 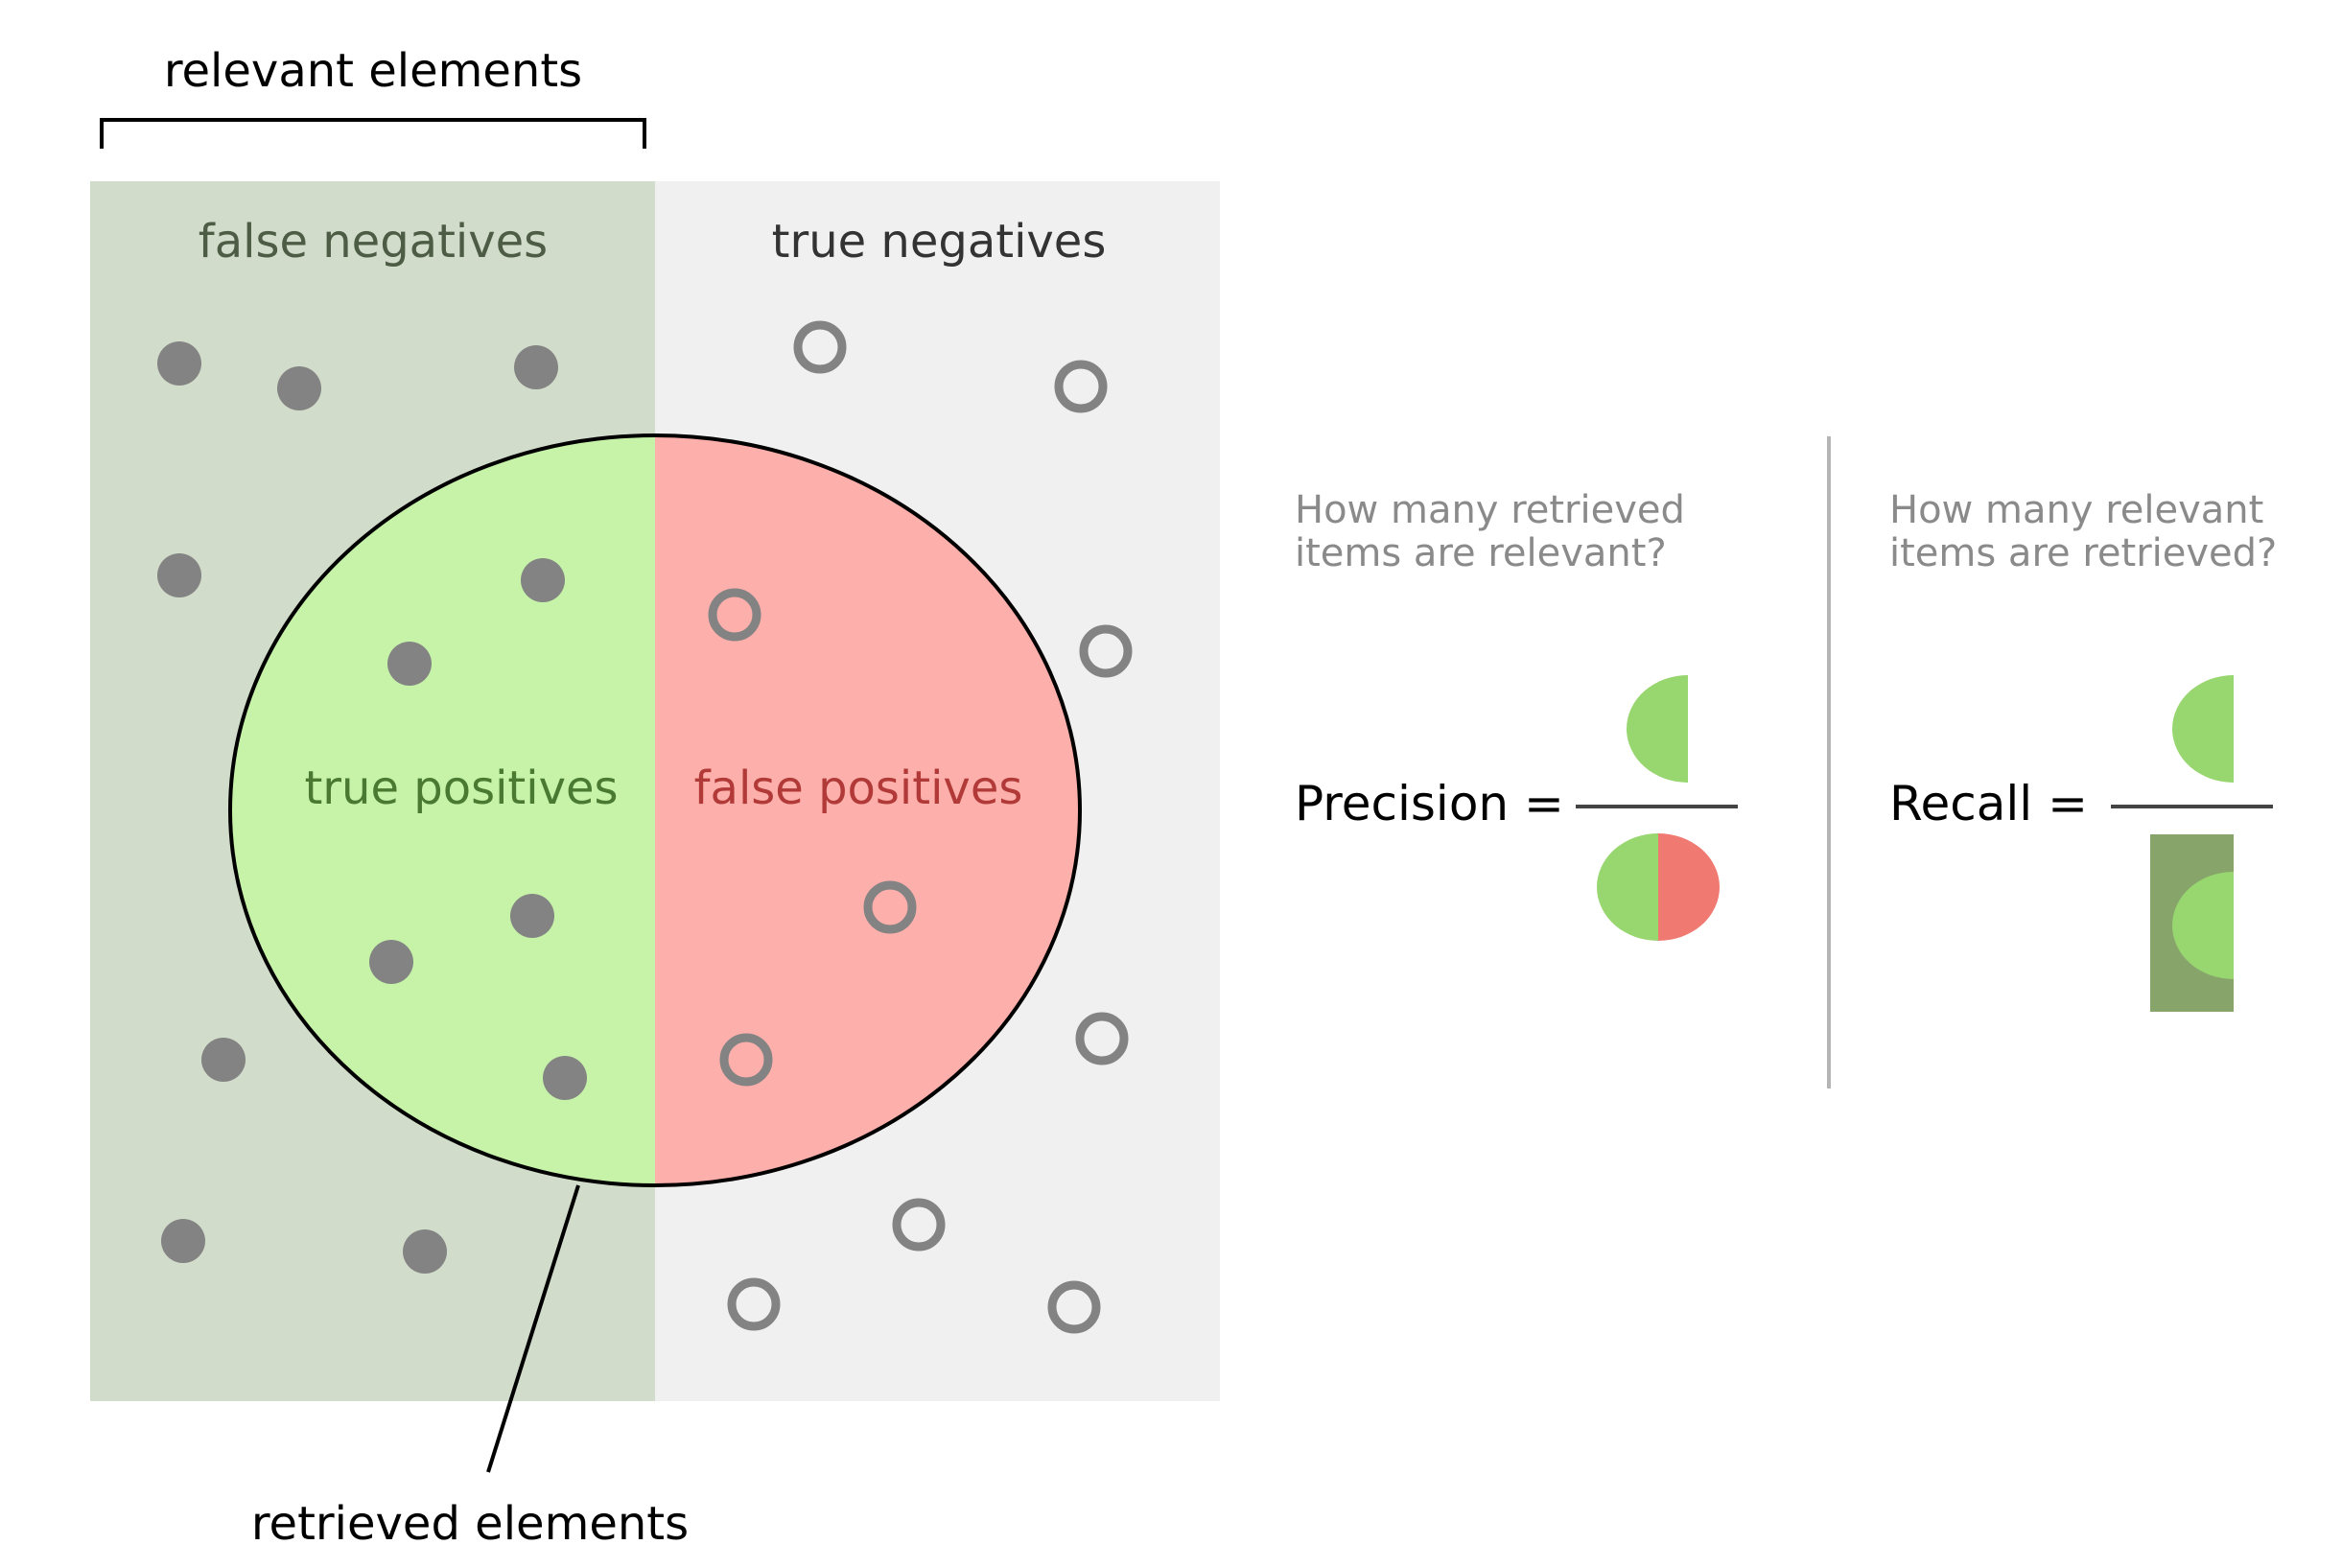 What do you see at coordinates (1689, 887) in the screenshot?
I see `precision-denominator-red-half` at bounding box center [1689, 887].